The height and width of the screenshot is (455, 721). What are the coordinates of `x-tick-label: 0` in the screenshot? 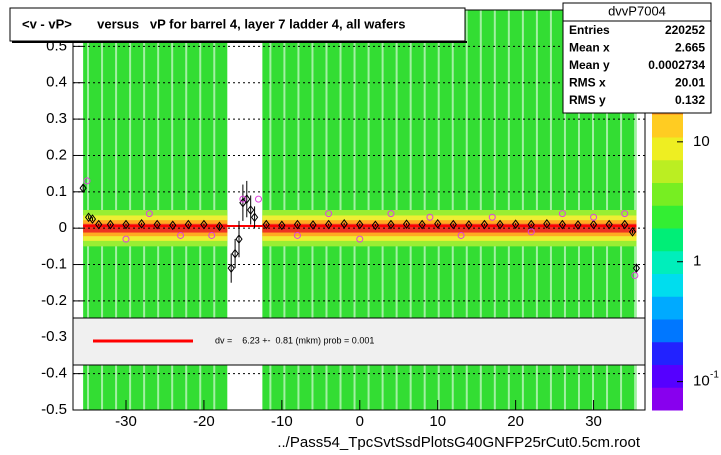 It's located at (360, 421).